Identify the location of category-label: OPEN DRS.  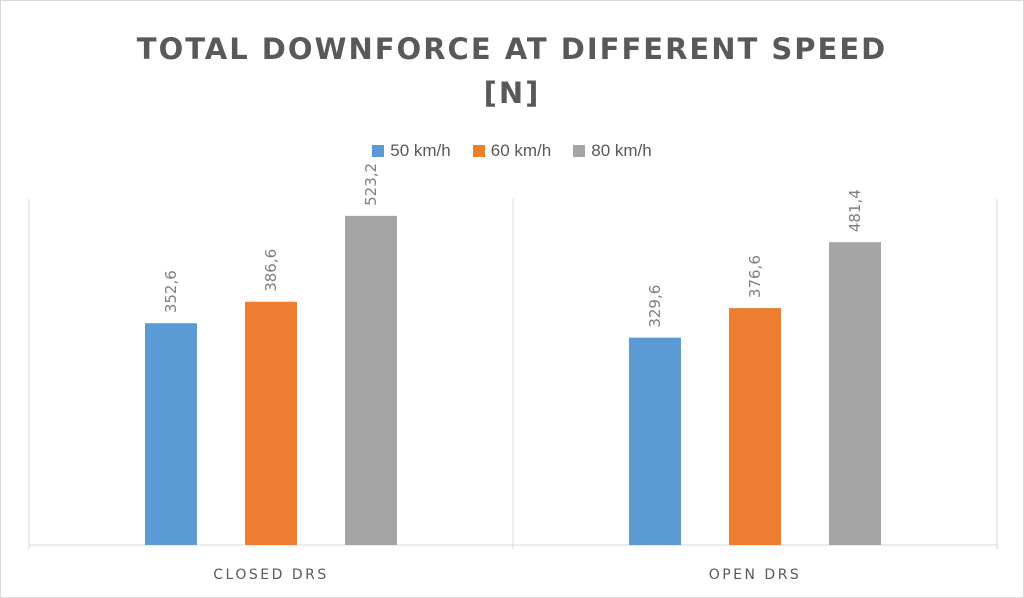
(755, 575).